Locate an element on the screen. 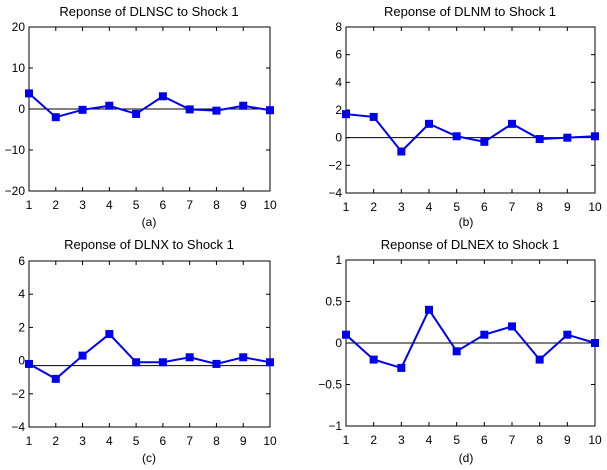  series-line-a is located at coordinates (149, 105).